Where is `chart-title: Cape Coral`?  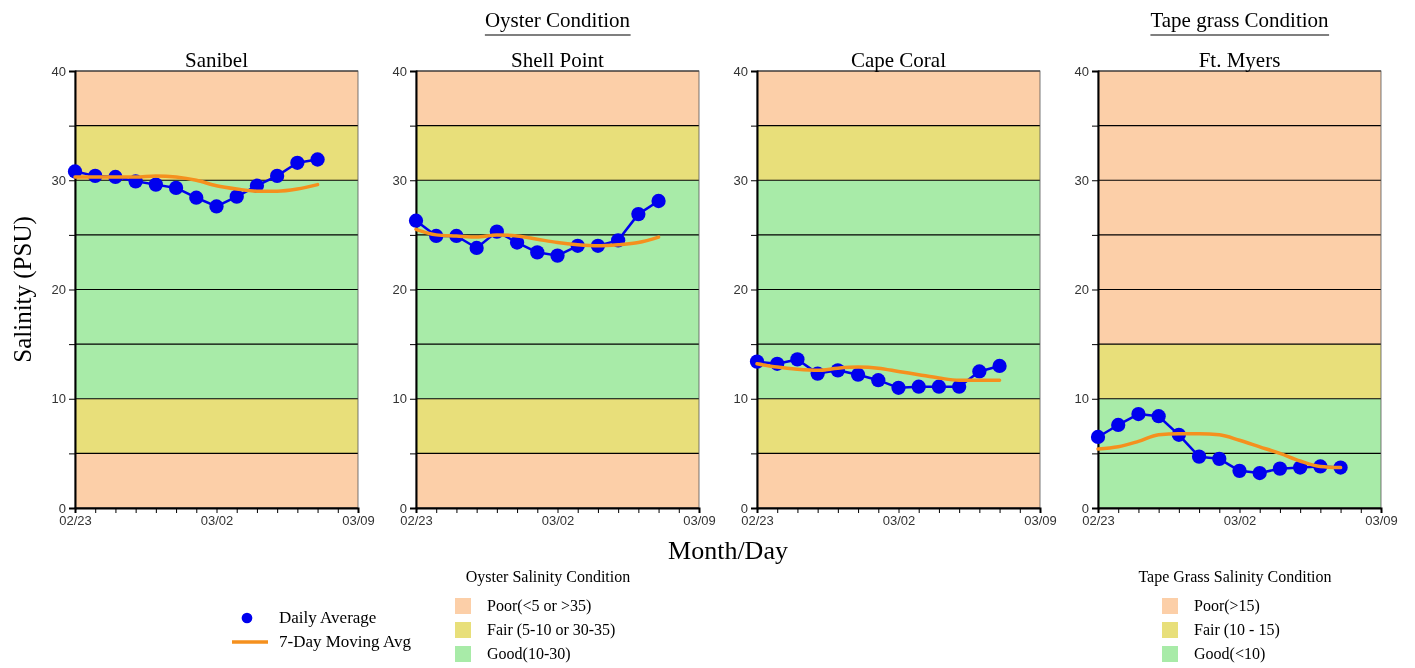
chart-title: Cape Coral is located at coordinates (898, 60).